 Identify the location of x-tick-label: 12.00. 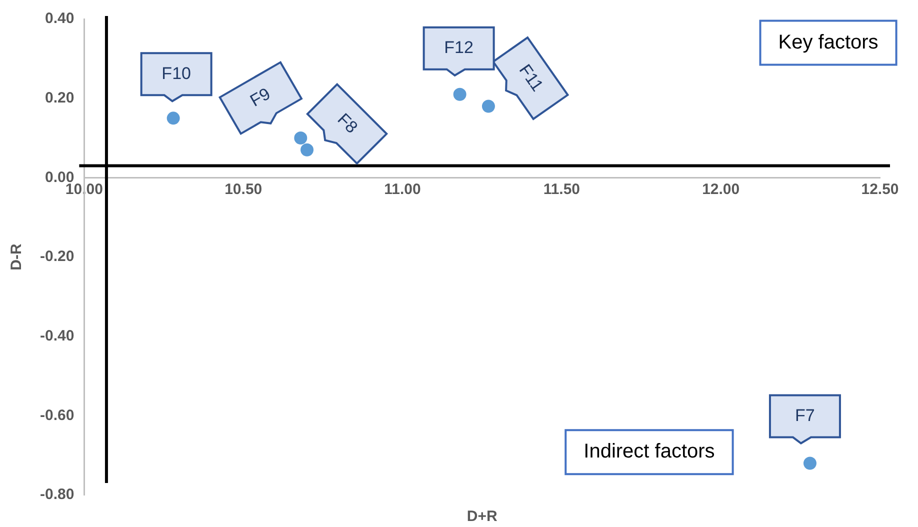
(721, 189).